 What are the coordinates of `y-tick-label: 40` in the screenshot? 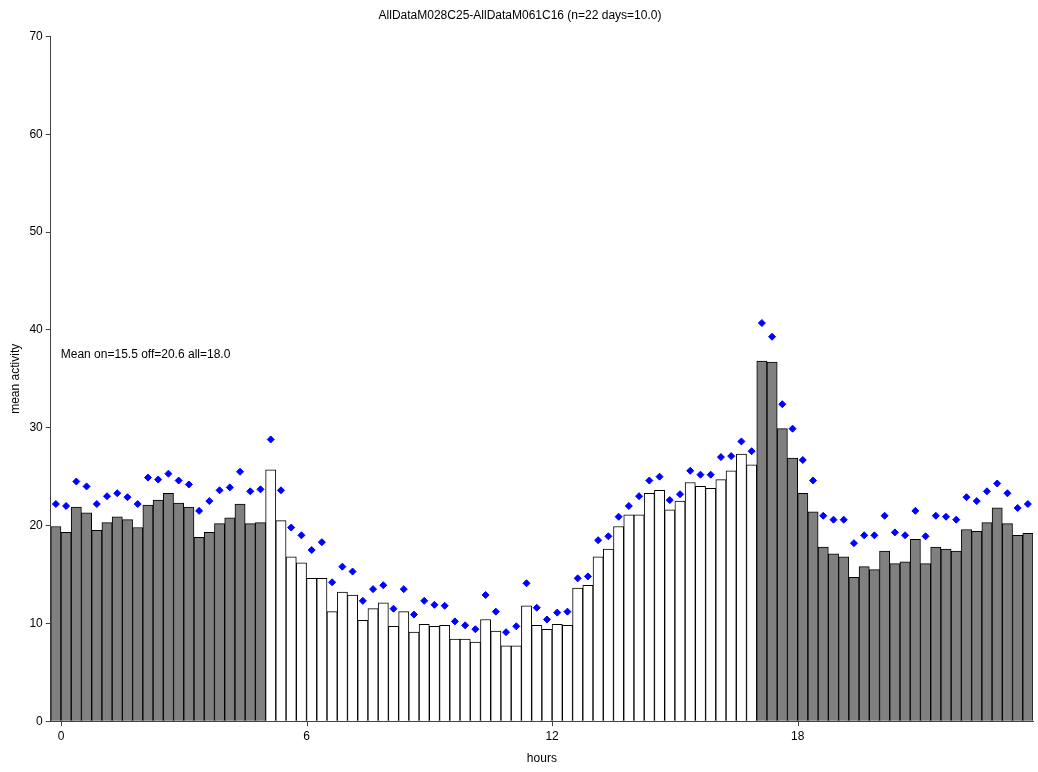 It's located at (36, 329).